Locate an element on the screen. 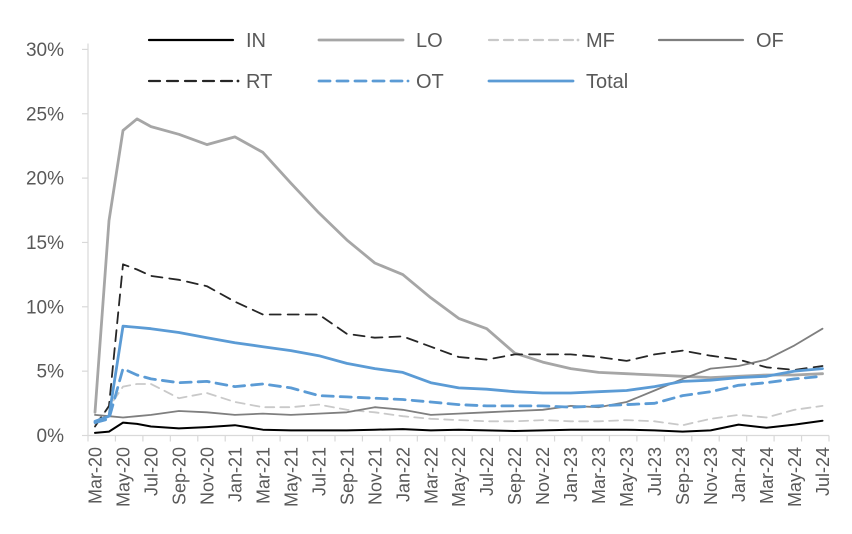 The height and width of the screenshot is (534, 852). x-tick-label: Jul-22 is located at coordinates (487, 471).